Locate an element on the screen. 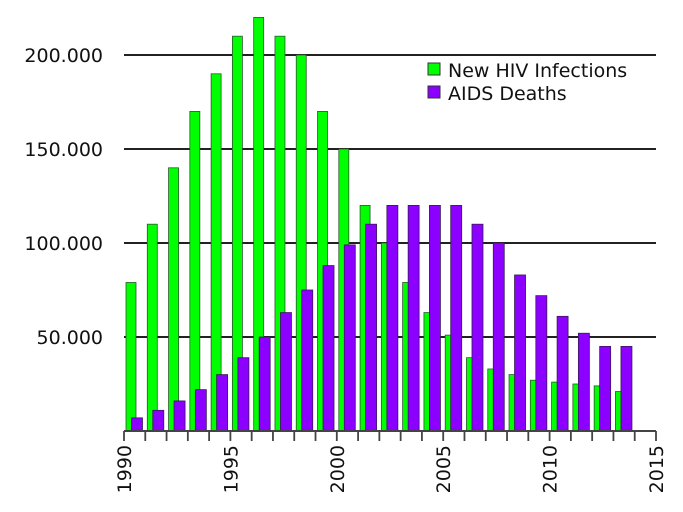  bar-aids-deaths-2004 is located at coordinates (435, 318).